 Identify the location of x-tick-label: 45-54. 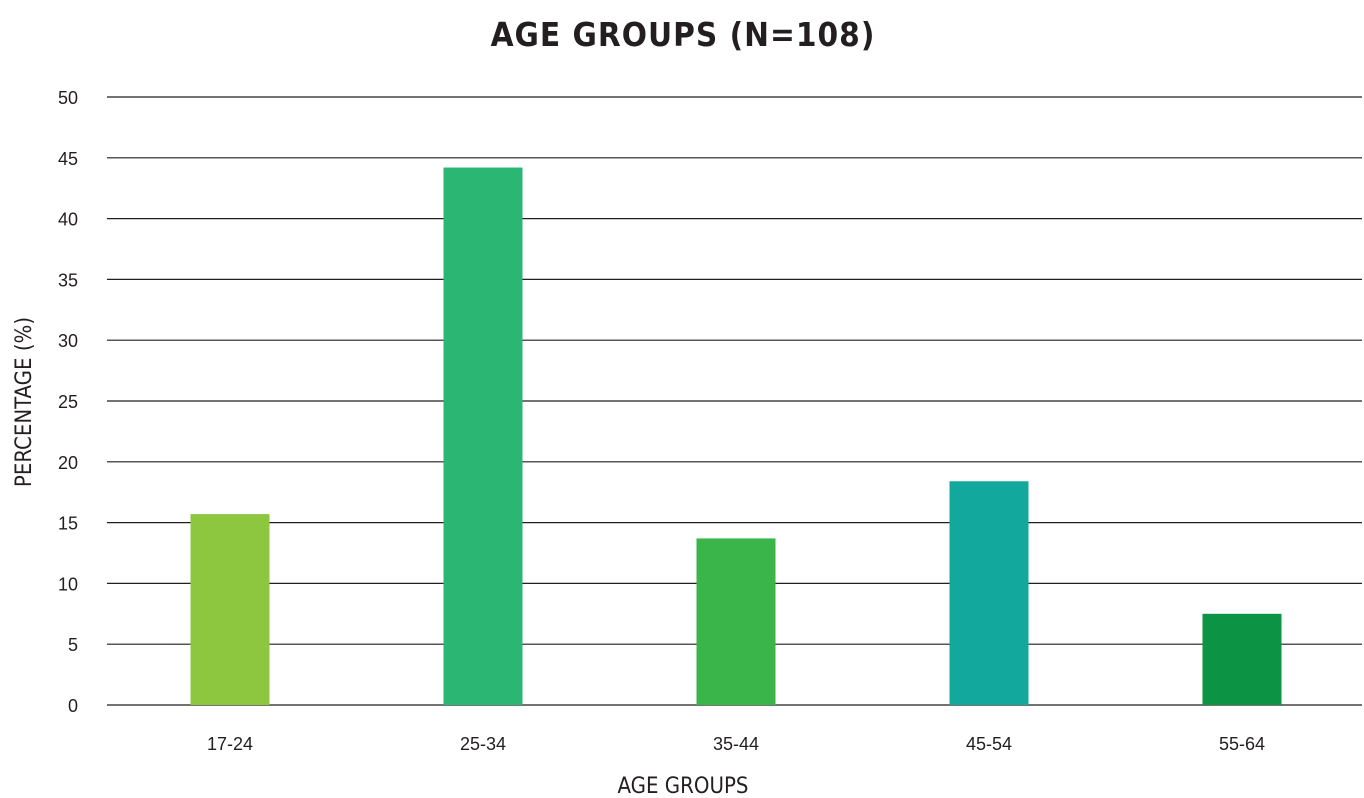
(989, 744).